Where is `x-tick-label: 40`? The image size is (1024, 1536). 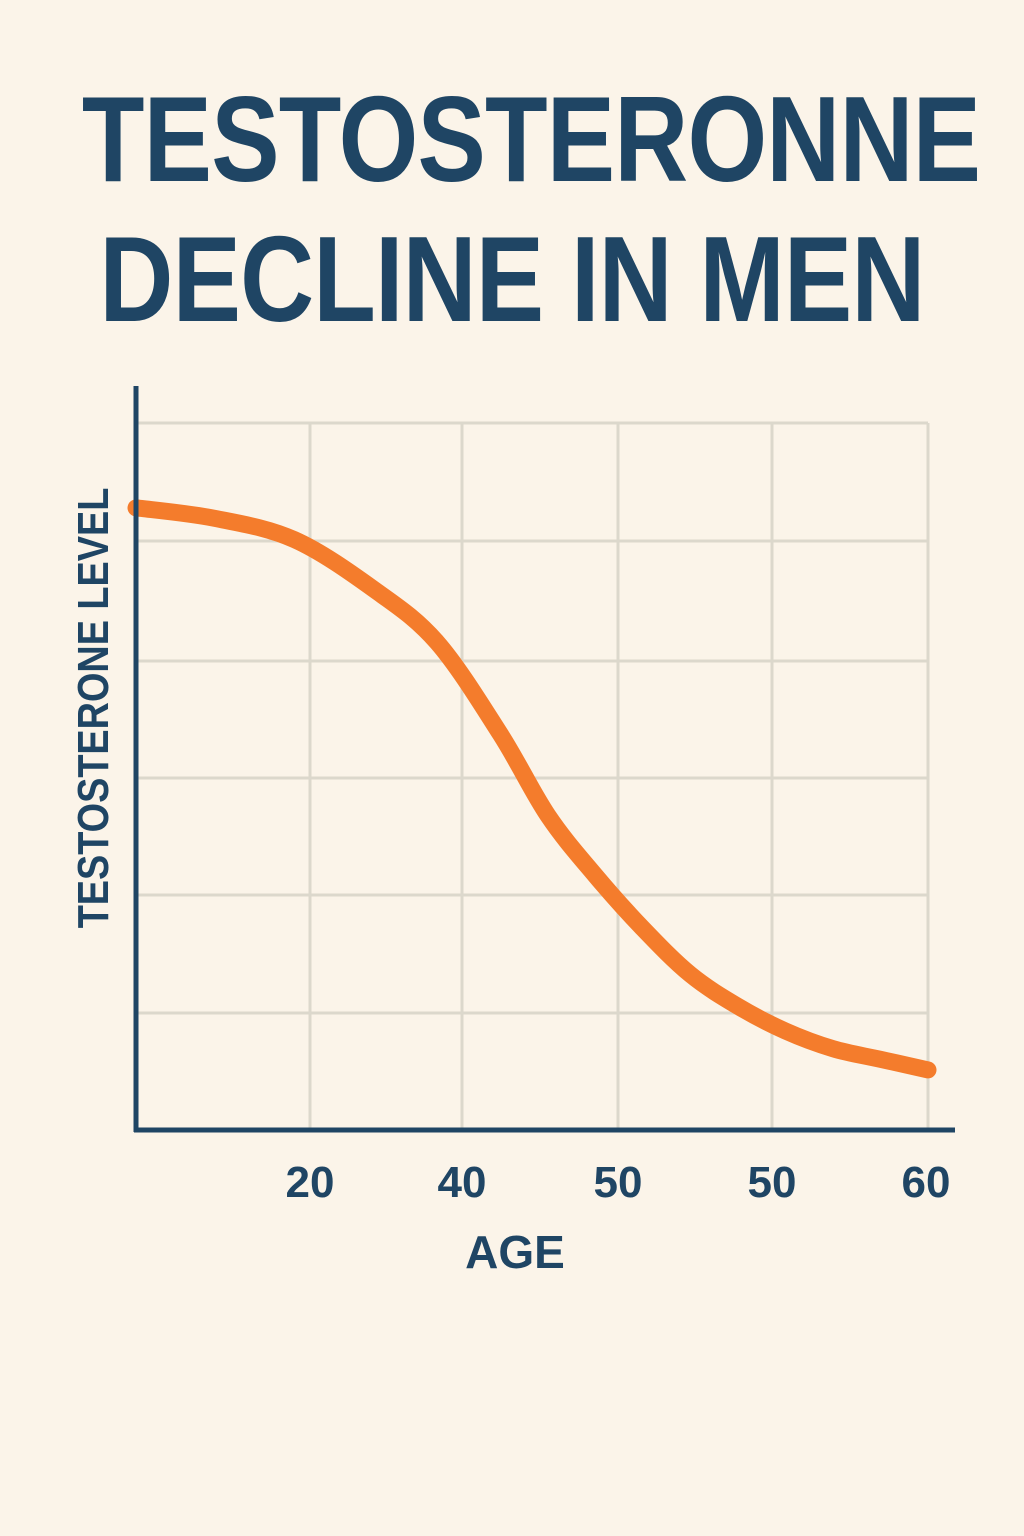 x-tick-label: 40 is located at coordinates (462, 1182).